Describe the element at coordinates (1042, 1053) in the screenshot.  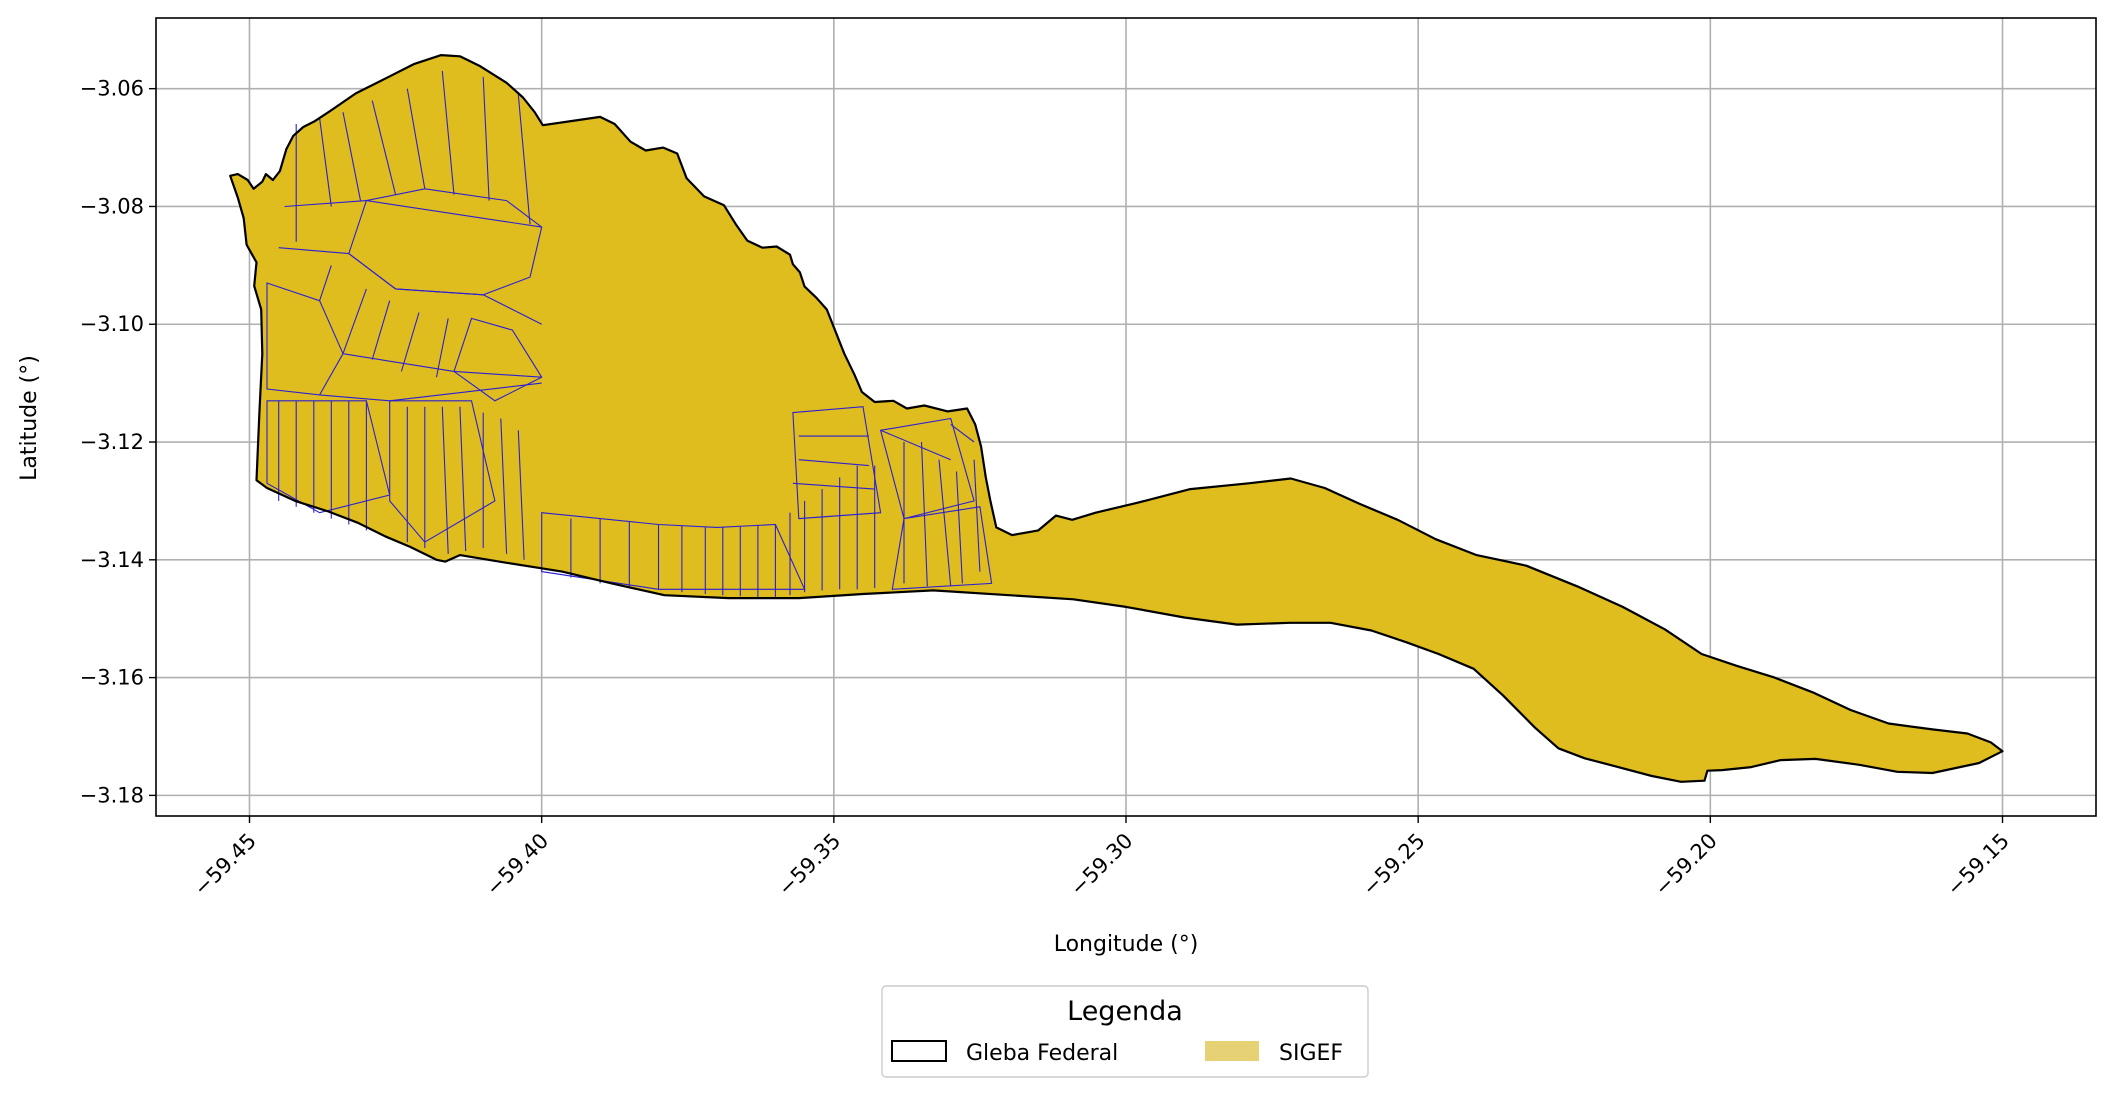
I see `legend-label-gleba: Gleba Federal` at that location.